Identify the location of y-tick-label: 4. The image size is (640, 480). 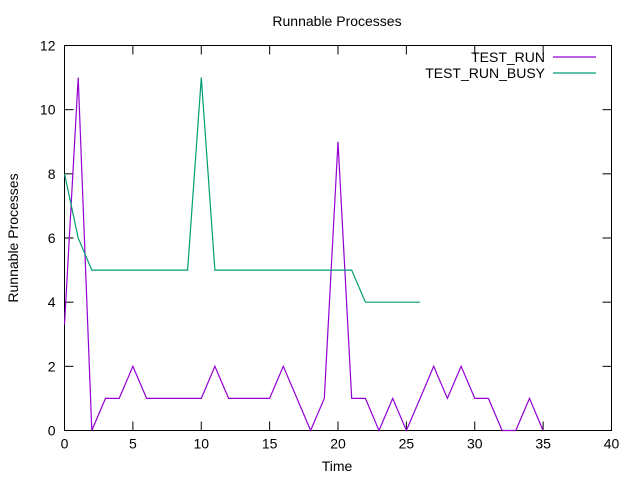
(52, 302).